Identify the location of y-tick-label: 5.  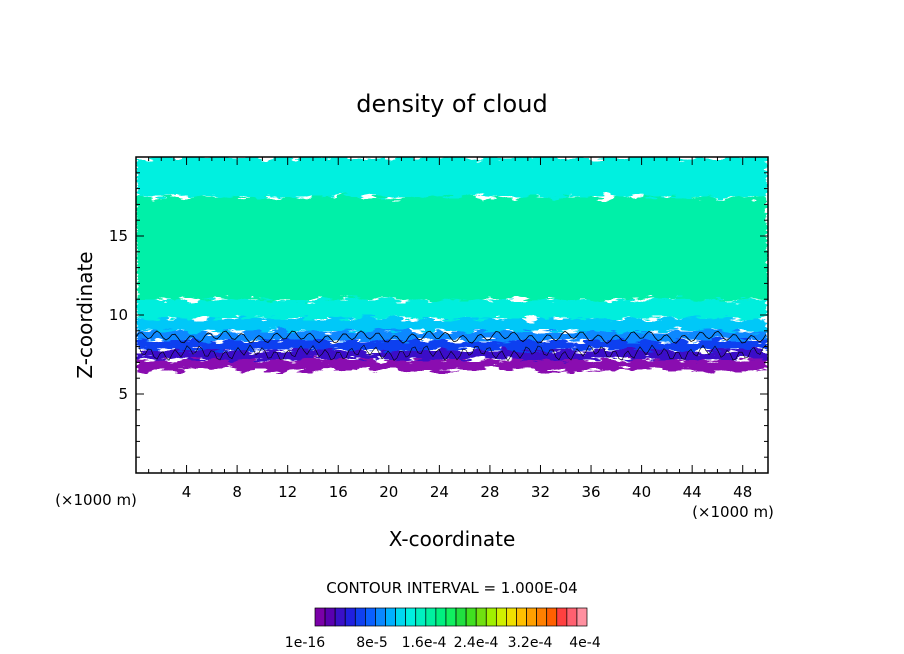
(123, 394).